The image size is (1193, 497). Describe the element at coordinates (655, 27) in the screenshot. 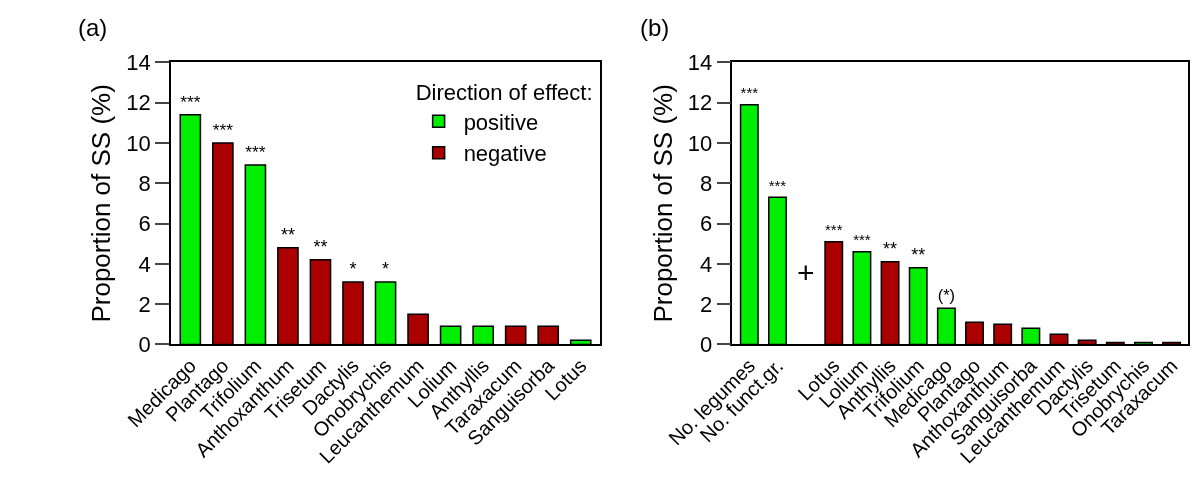

I see `chart-title: (b)` at that location.